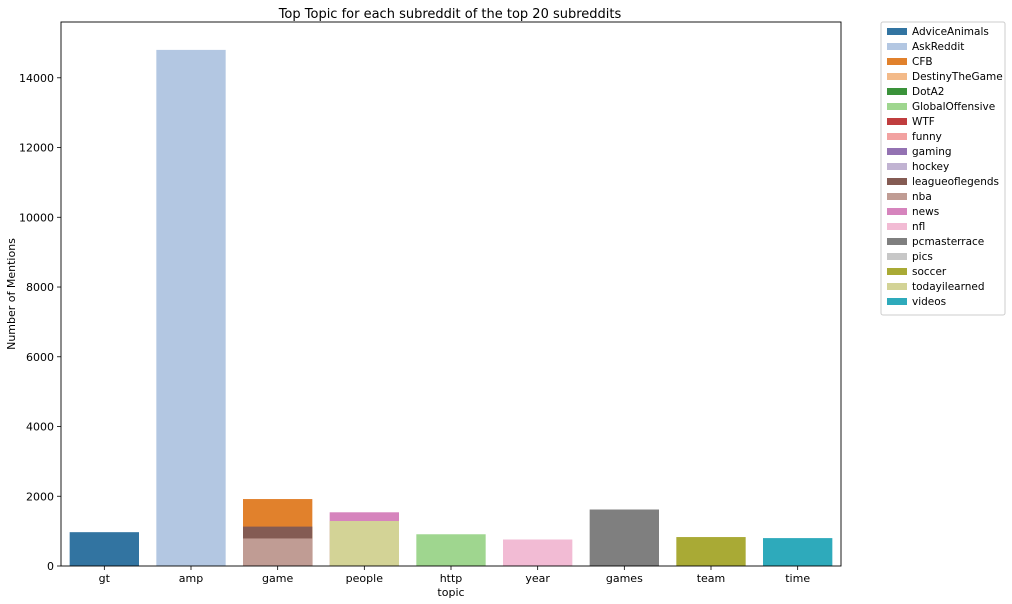  Describe the element at coordinates (50, 566) in the screenshot. I see `y-tick-label: 0` at that location.